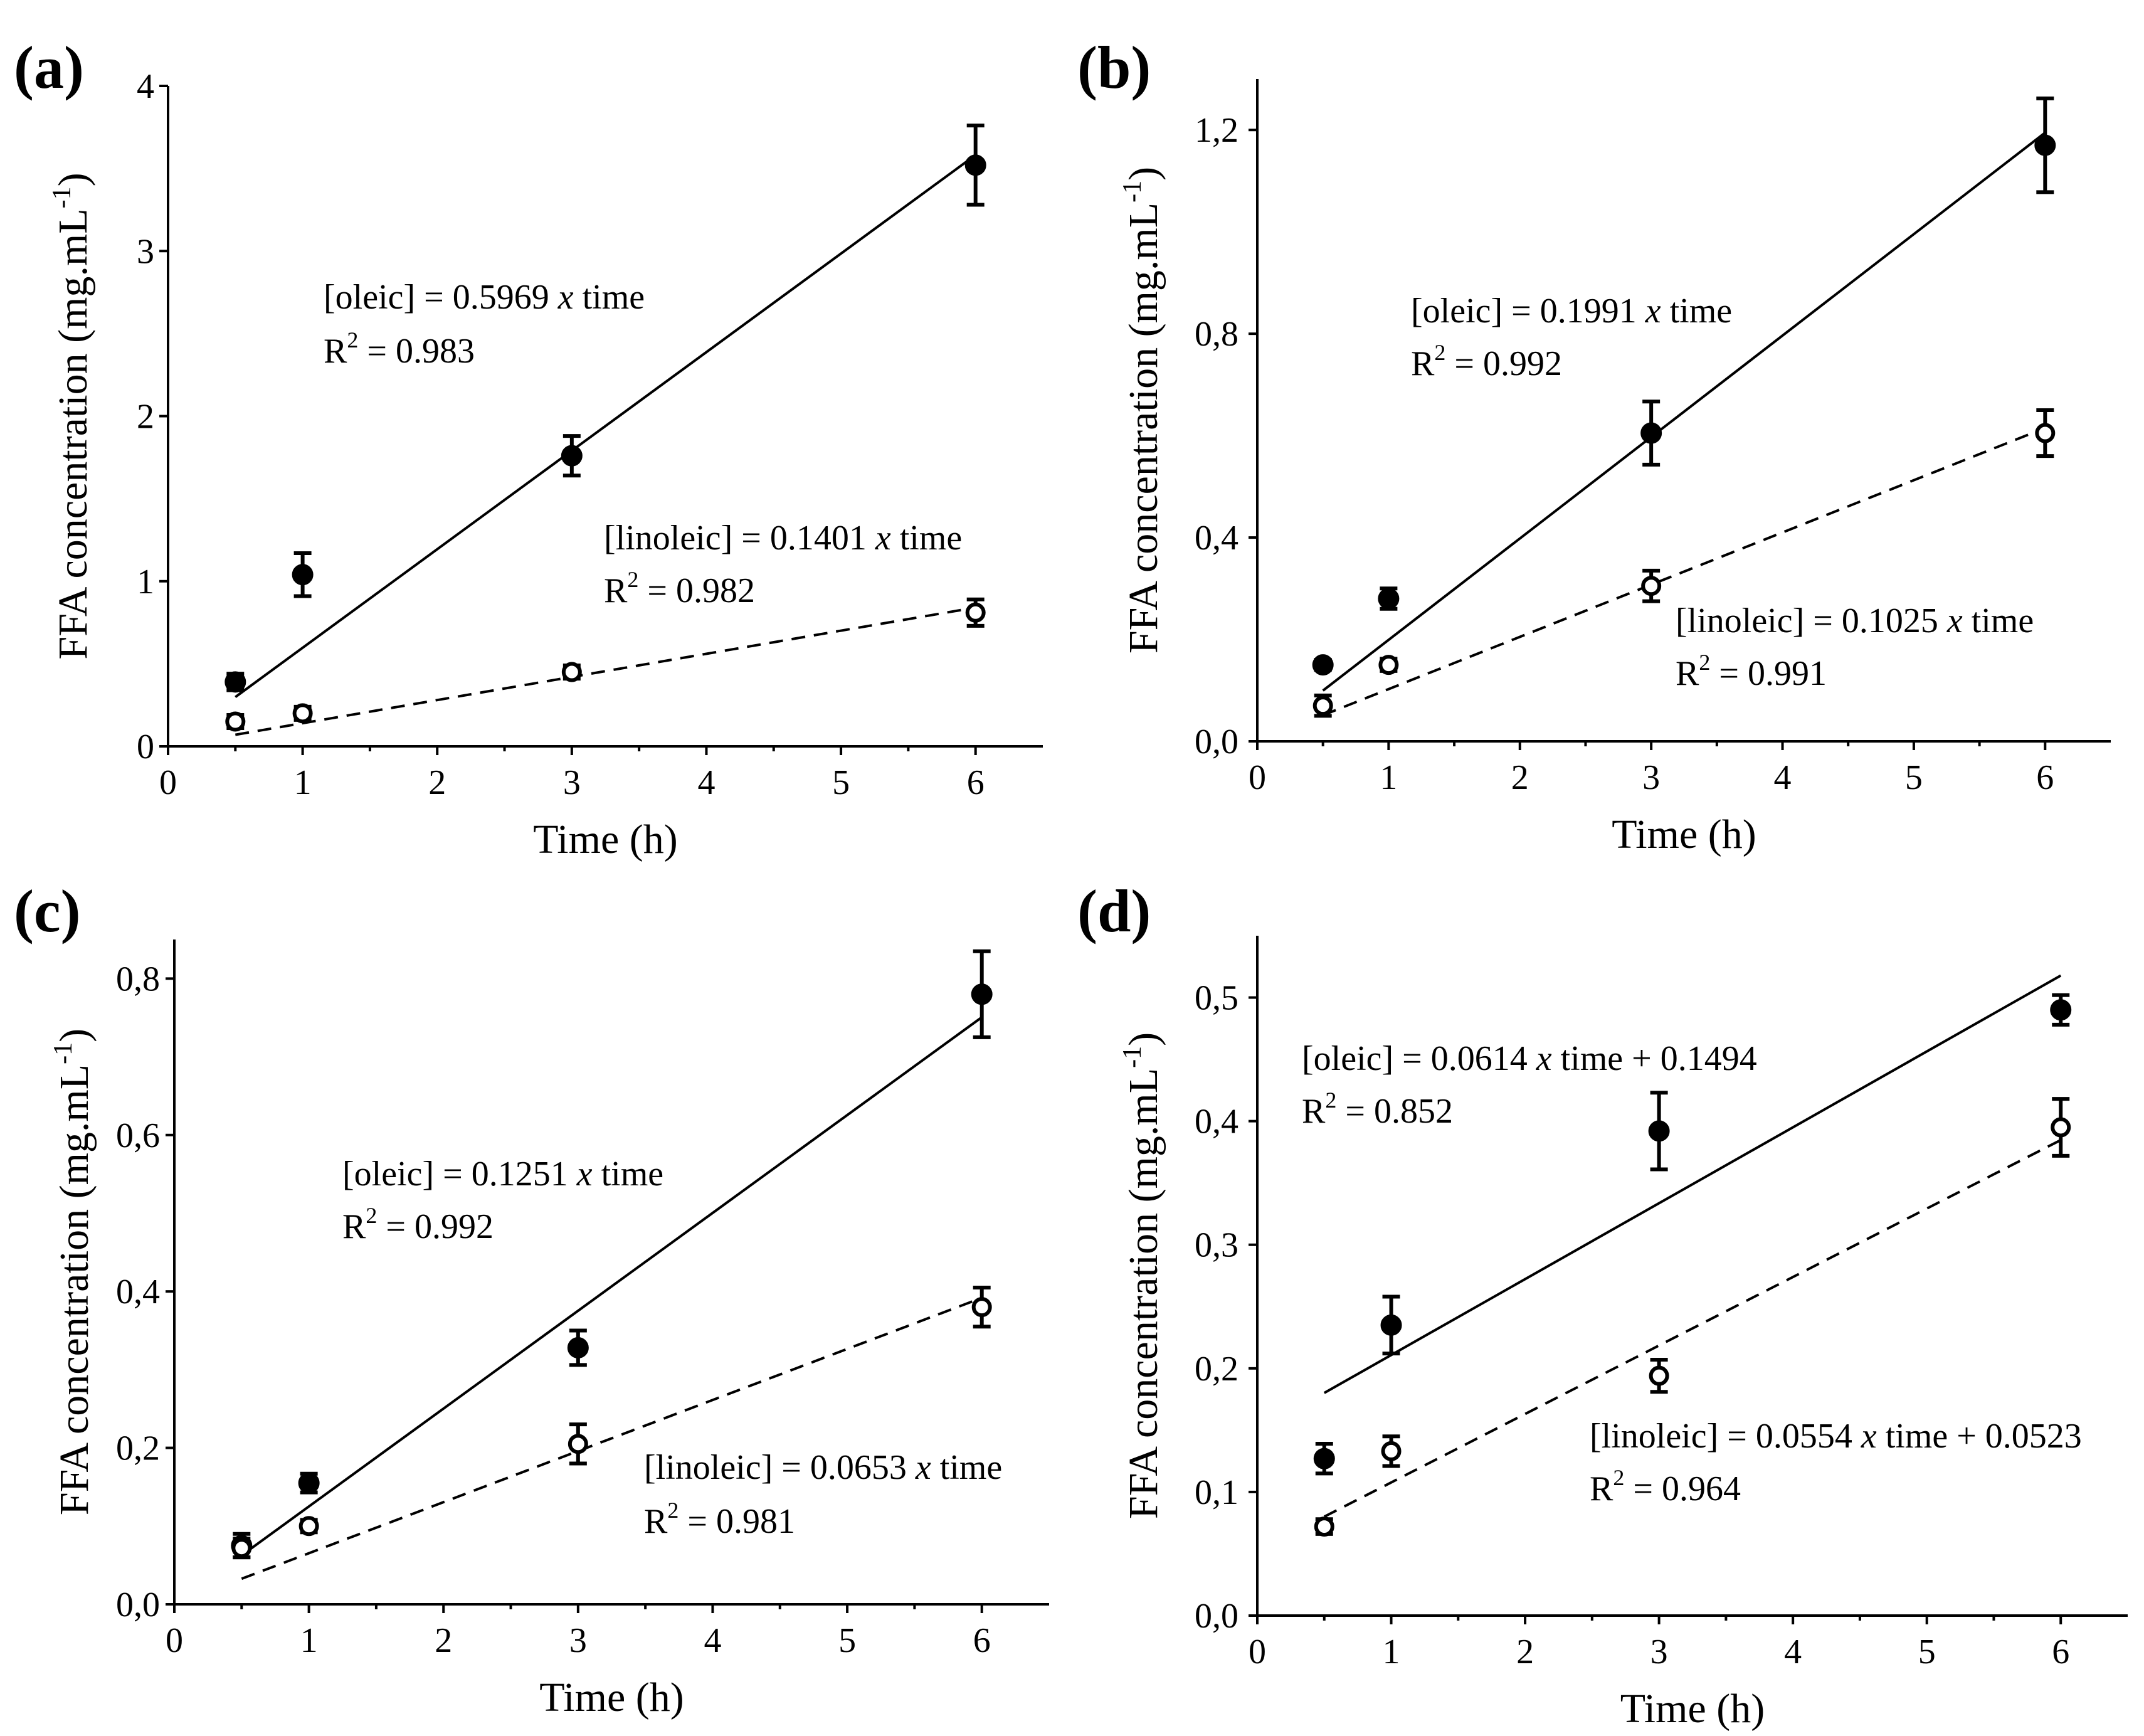 This screenshot has height=1736, width=2144. Describe the element at coordinates (145, 418) in the screenshot. I see `y-tick-label: 2` at that location.